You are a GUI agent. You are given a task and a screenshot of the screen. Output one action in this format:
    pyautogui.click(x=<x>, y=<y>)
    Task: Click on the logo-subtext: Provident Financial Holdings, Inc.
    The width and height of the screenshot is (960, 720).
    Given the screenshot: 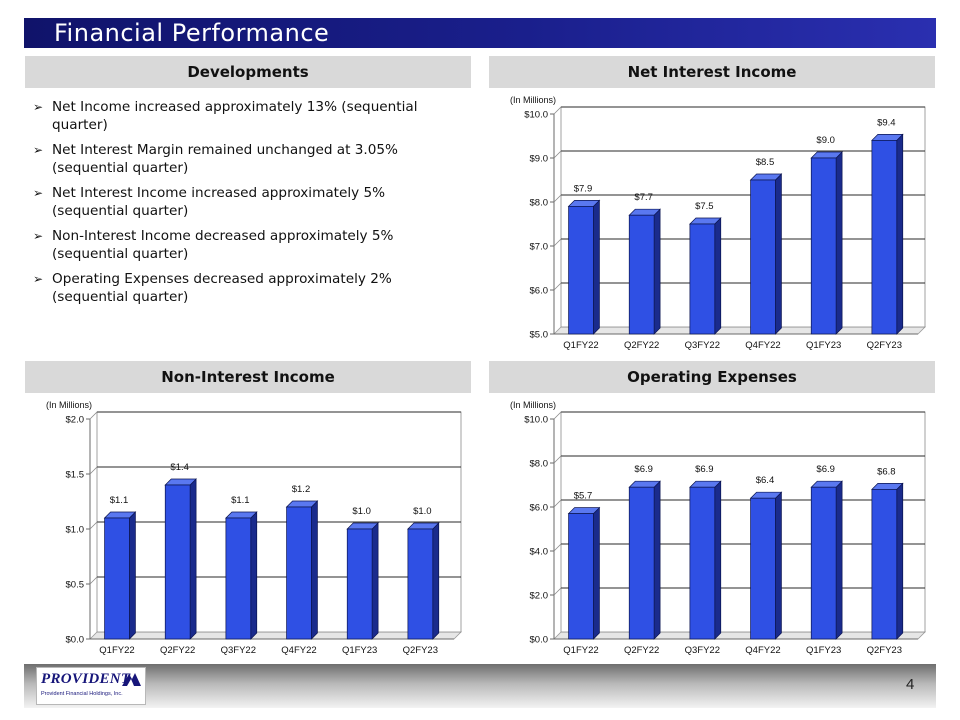 What is the action you would take?
    pyautogui.click(x=82, y=694)
    